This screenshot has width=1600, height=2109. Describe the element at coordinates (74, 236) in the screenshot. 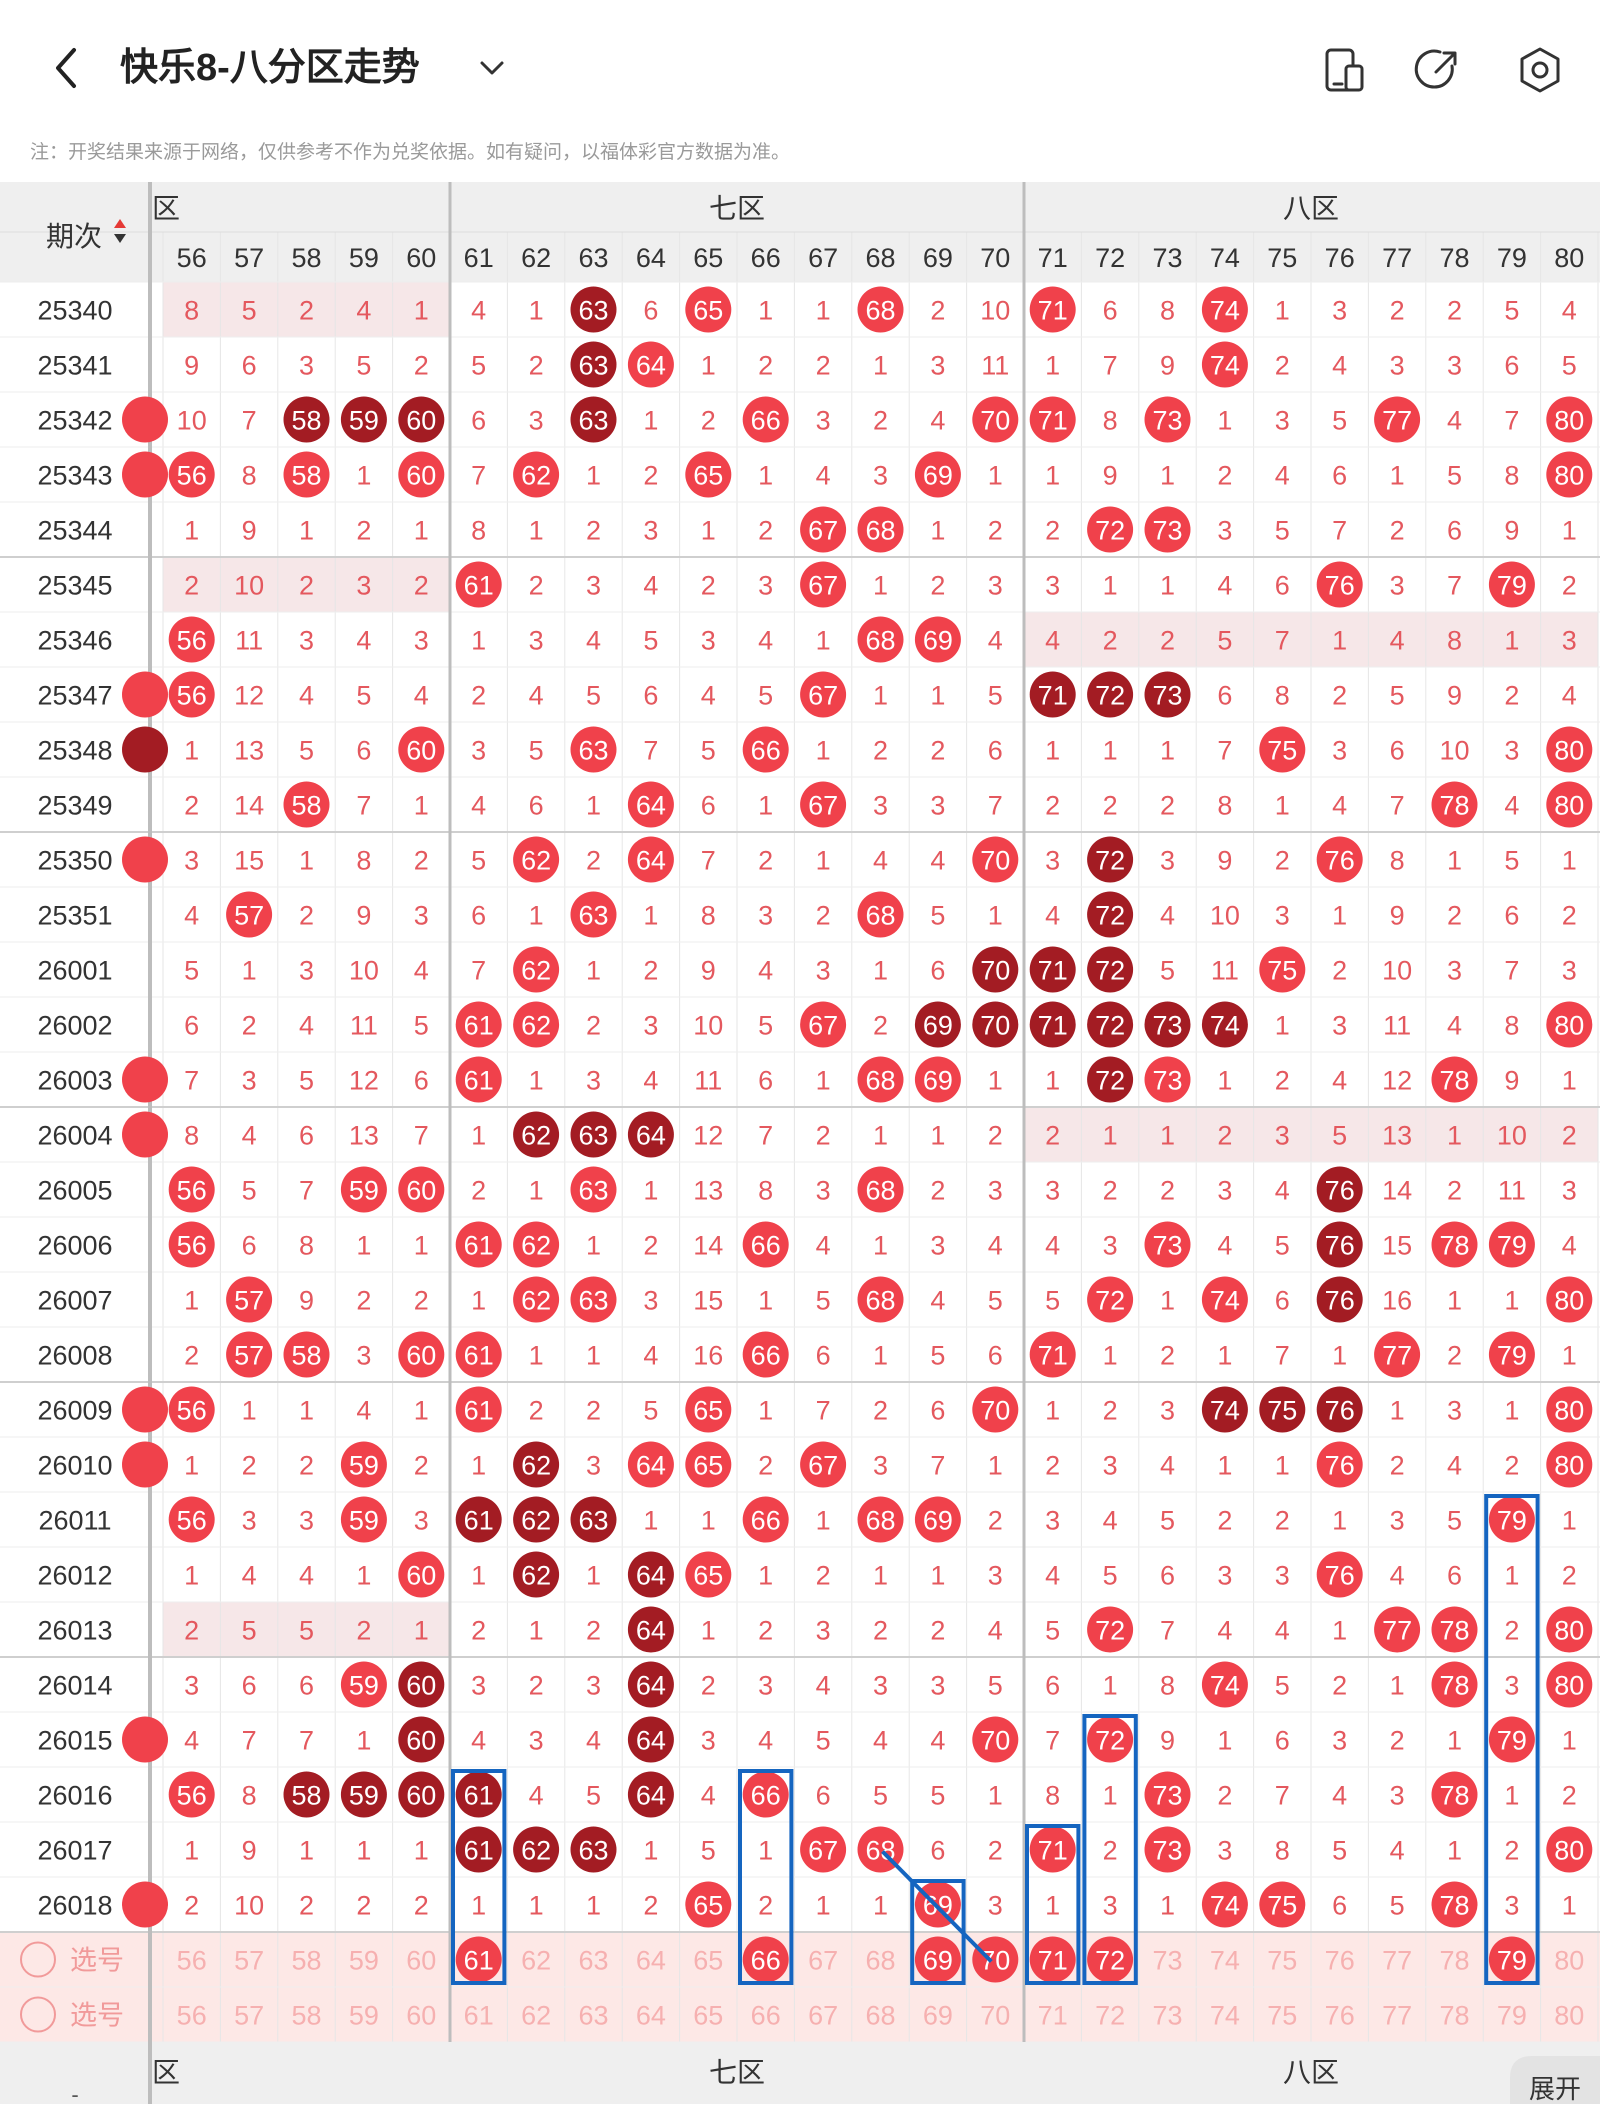

I see `period-header: 期次` at that location.